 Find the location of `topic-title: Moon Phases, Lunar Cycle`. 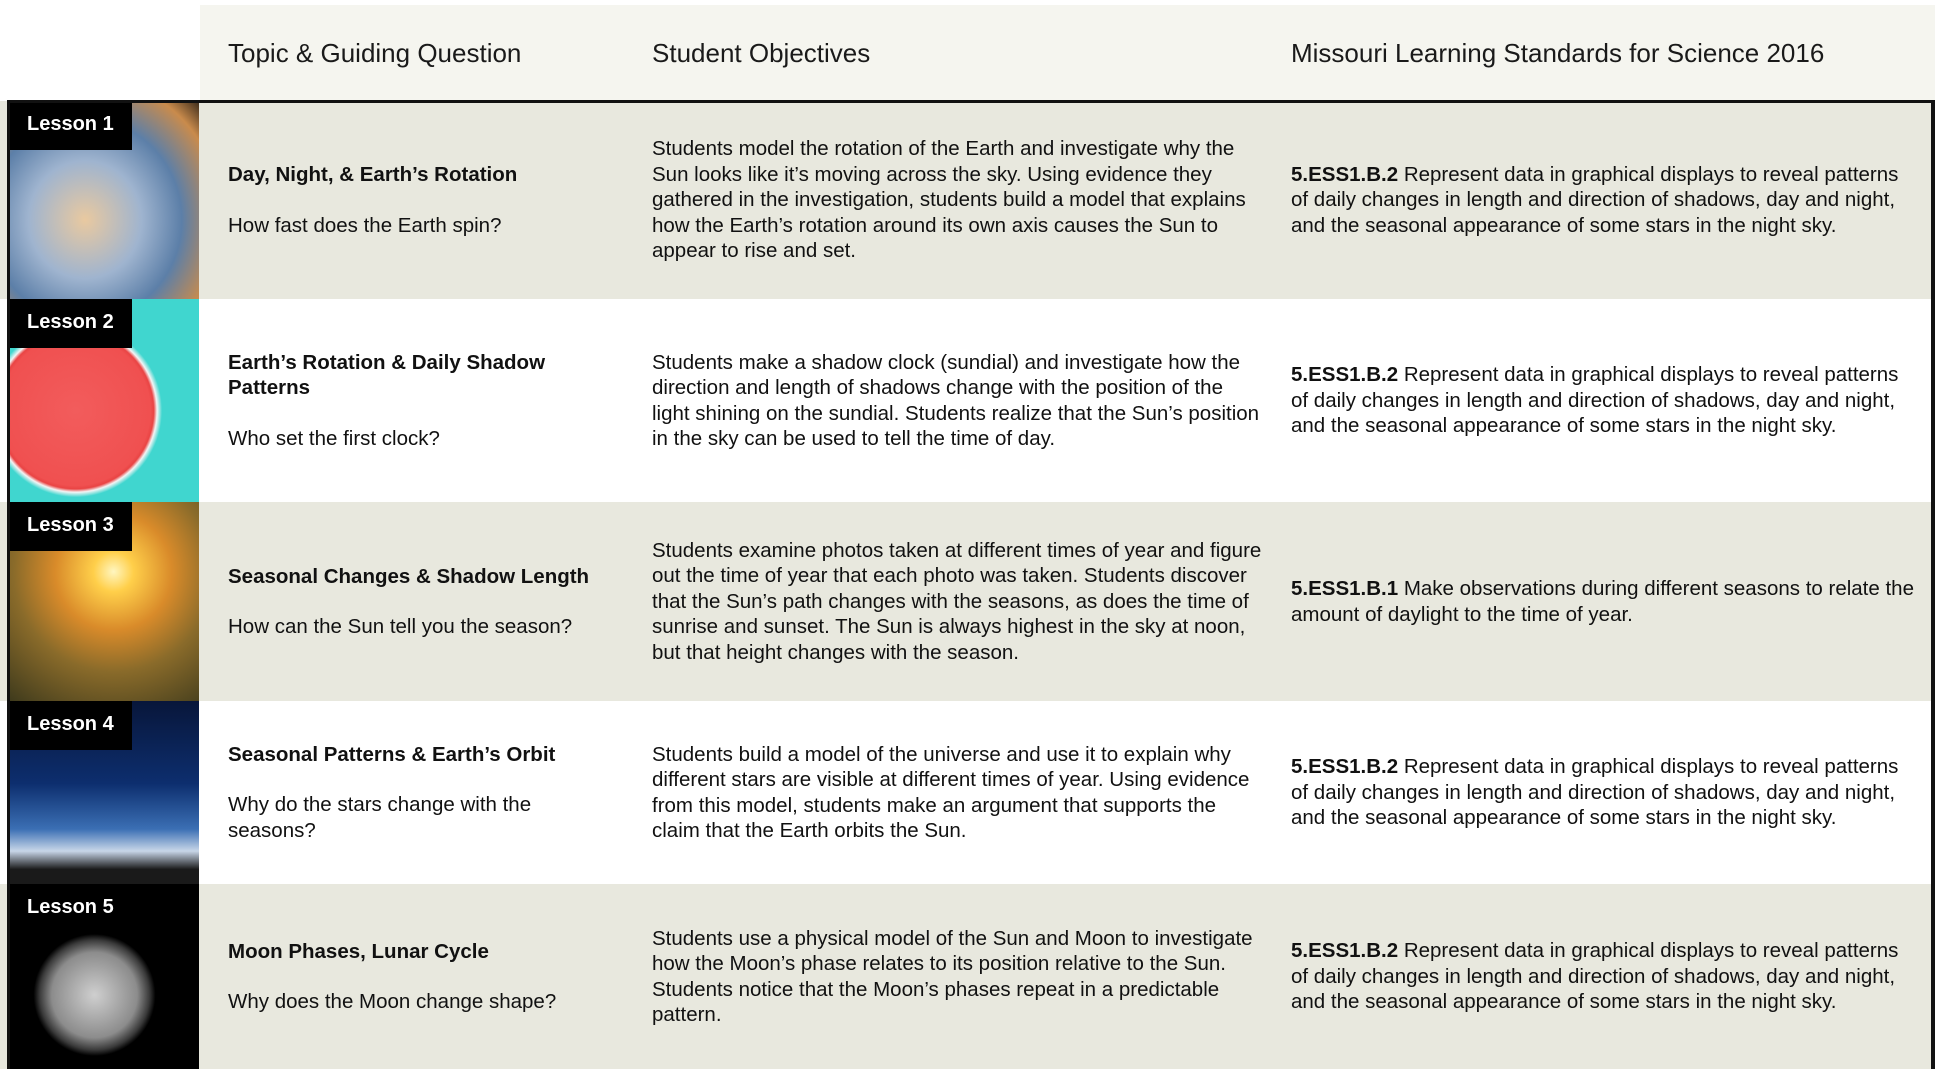

topic-title: Moon Phases, Lunar Cycle is located at coordinates (358, 951).